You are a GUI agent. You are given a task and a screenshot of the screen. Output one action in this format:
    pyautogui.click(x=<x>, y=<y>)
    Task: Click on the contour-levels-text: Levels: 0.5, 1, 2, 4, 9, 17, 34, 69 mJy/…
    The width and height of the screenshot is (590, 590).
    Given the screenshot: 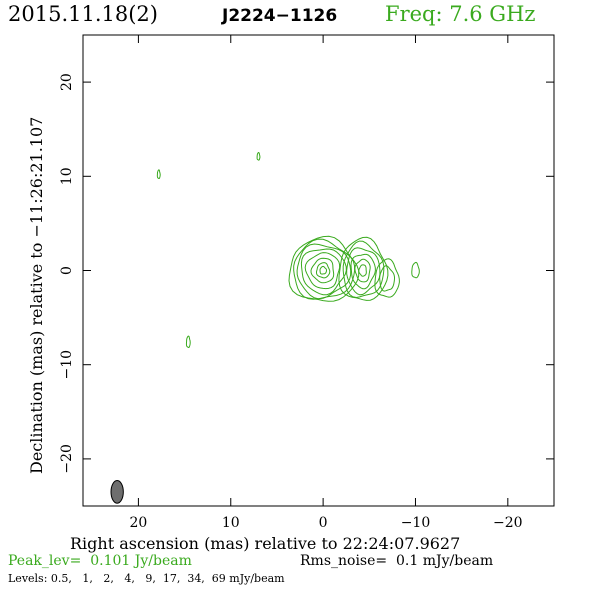 What is the action you would take?
    pyautogui.click(x=146, y=578)
    